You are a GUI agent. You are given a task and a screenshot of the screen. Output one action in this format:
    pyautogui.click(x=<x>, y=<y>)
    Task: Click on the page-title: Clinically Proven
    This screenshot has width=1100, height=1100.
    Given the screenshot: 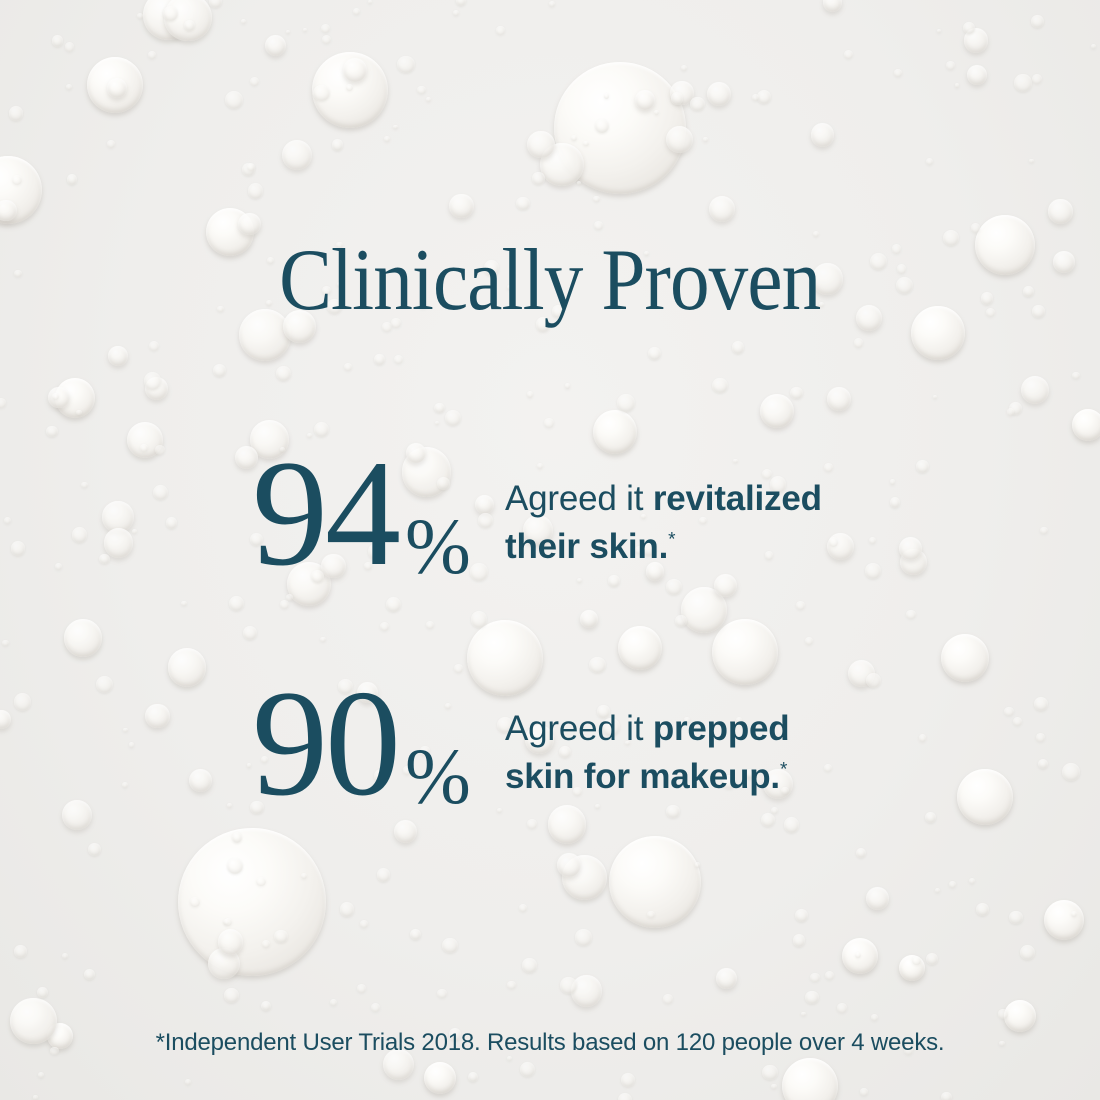 What is the action you would take?
    pyautogui.click(x=550, y=280)
    